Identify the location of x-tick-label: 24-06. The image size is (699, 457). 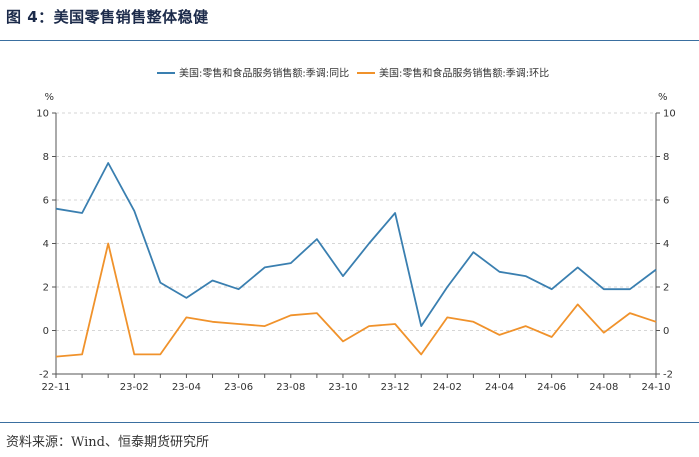
(551, 387).